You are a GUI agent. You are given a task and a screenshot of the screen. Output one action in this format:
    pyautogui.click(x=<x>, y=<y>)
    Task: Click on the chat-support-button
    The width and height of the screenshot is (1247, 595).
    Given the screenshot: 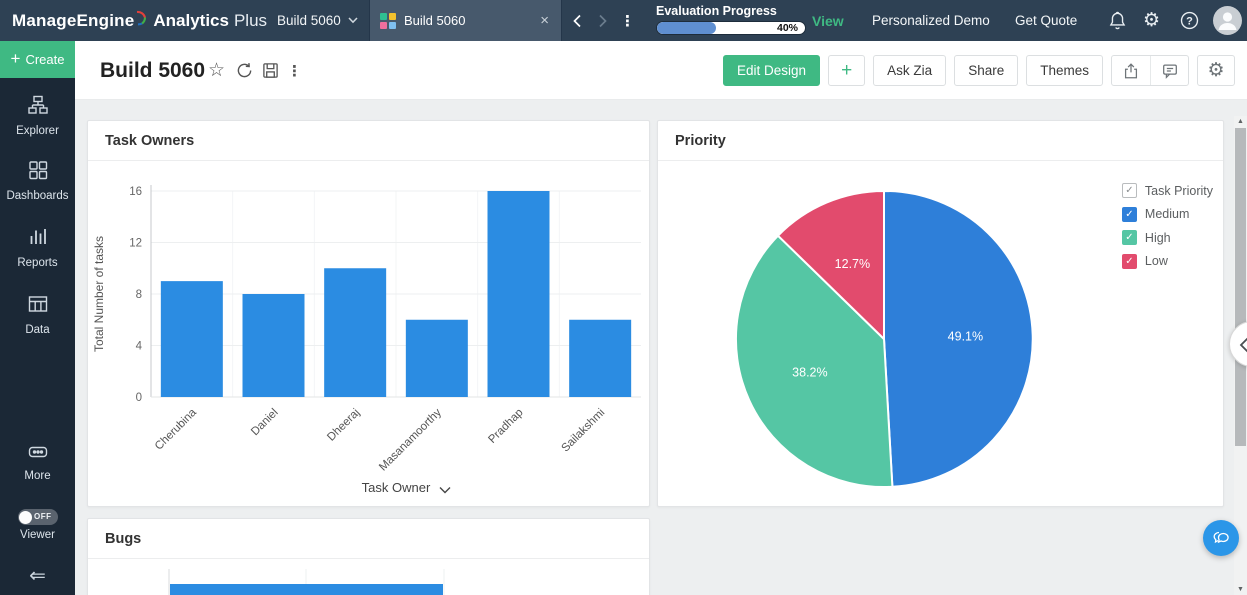 What is the action you would take?
    pyautogui.click(x=1221, y=538)
    